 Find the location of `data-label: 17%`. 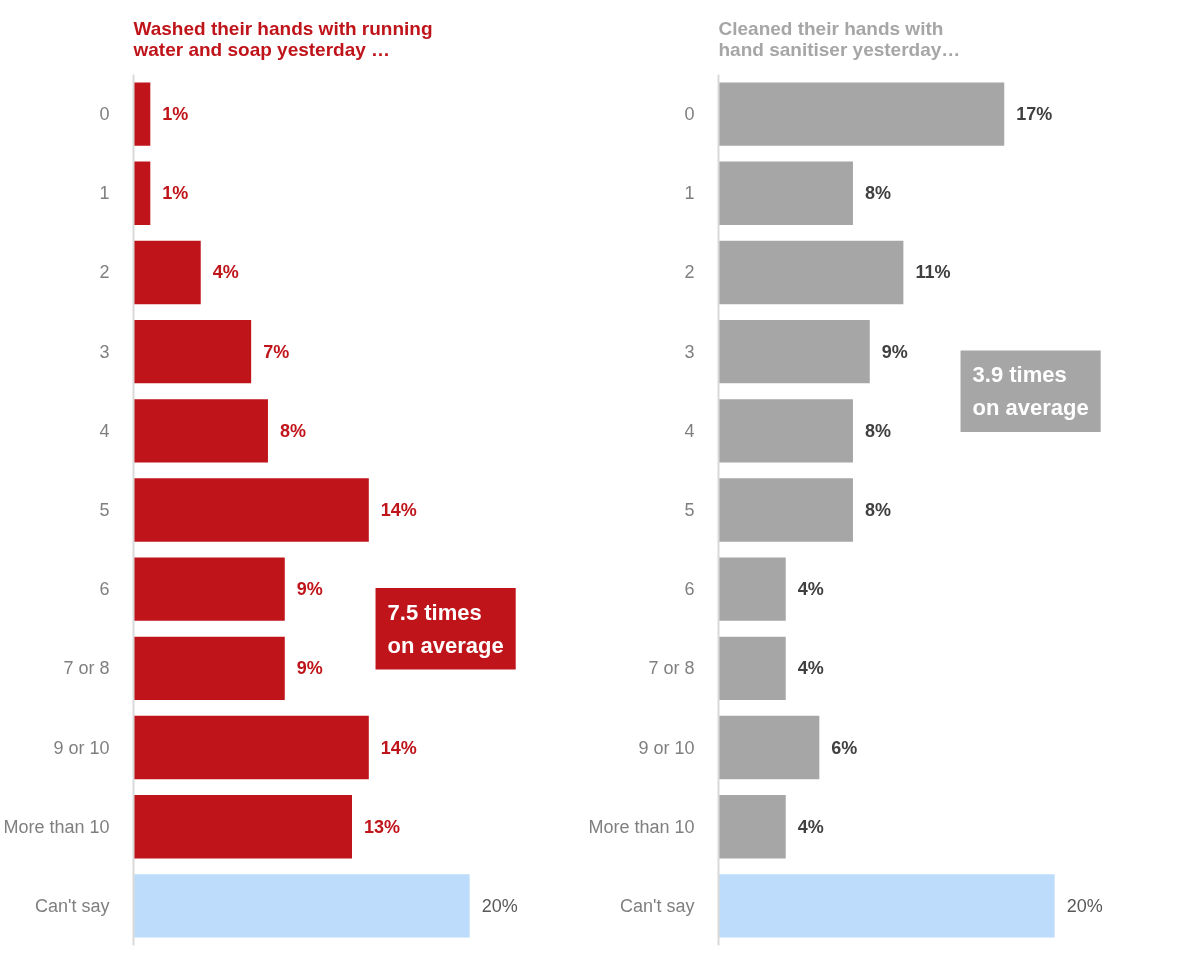

data-label: 17% is located at coordinates (1034, 114).